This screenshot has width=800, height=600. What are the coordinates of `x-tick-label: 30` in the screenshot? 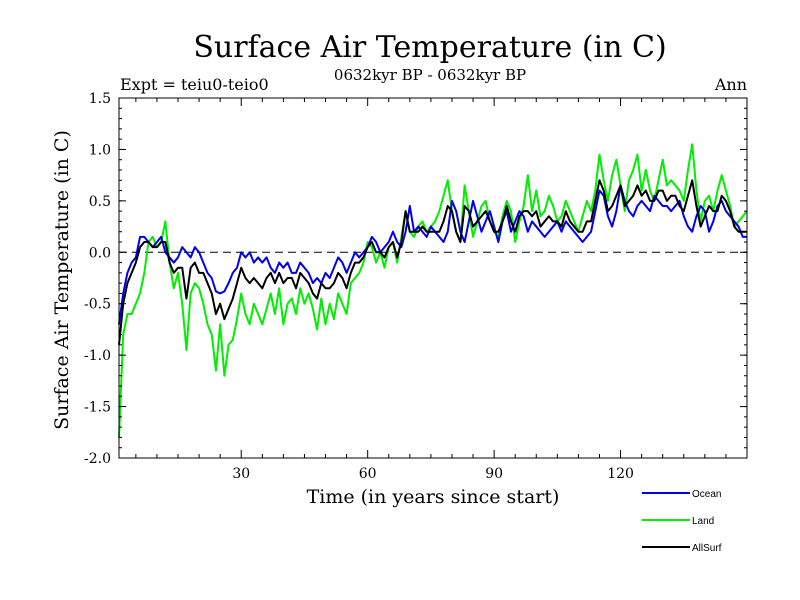 It's located at (241, 474).